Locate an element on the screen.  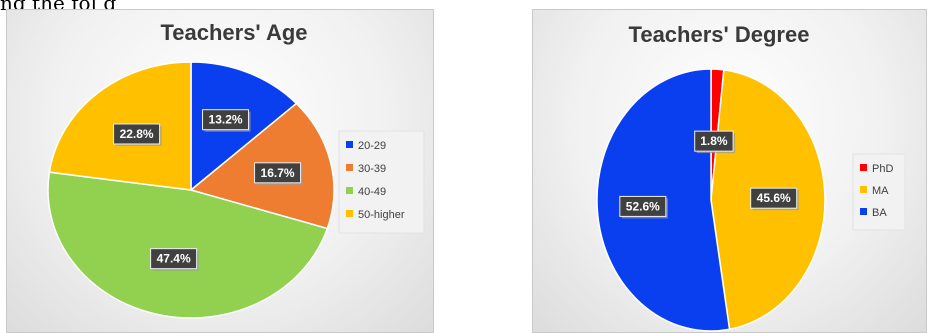
svg-text: 45.6% is located at coordinates (774, 198).